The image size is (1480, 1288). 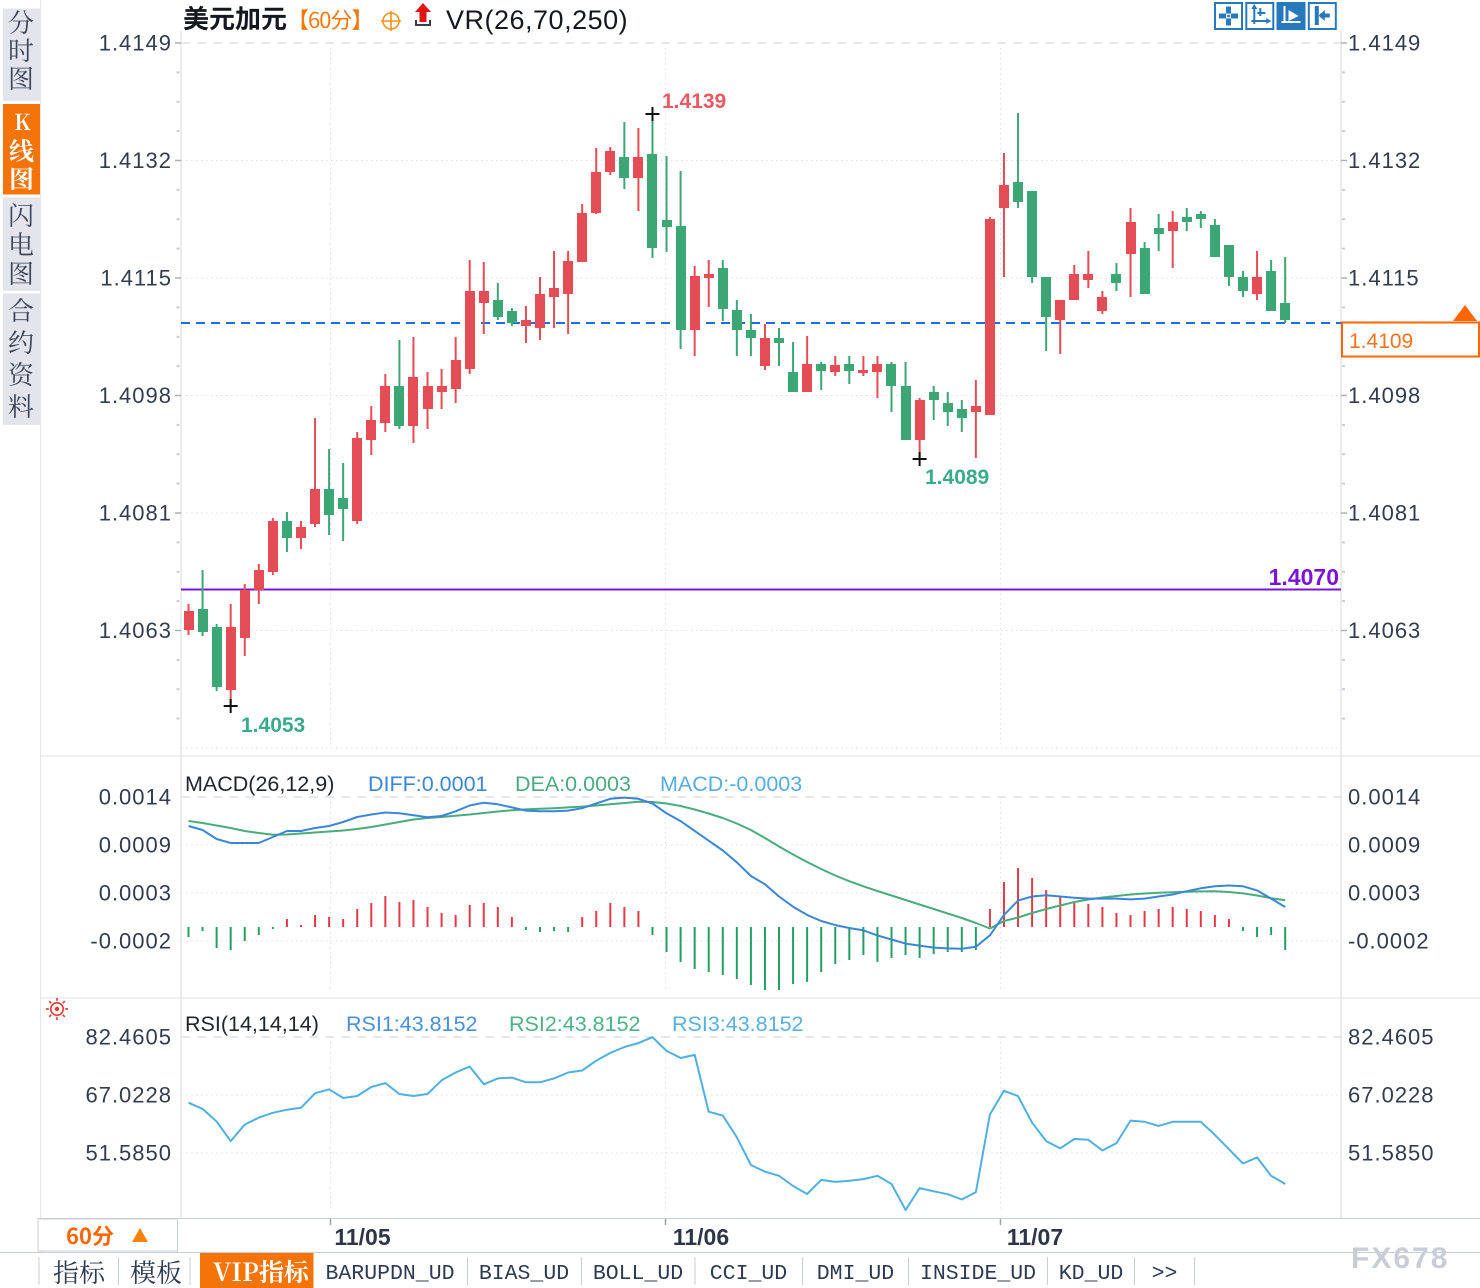 I want to click on svg-text: 11/05, so click(x=362, y=1237).